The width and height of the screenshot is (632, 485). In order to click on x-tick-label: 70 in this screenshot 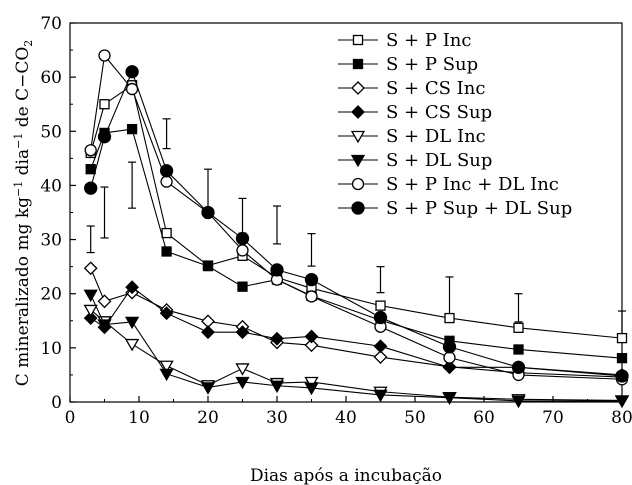, I will do `click(553, 418)`.